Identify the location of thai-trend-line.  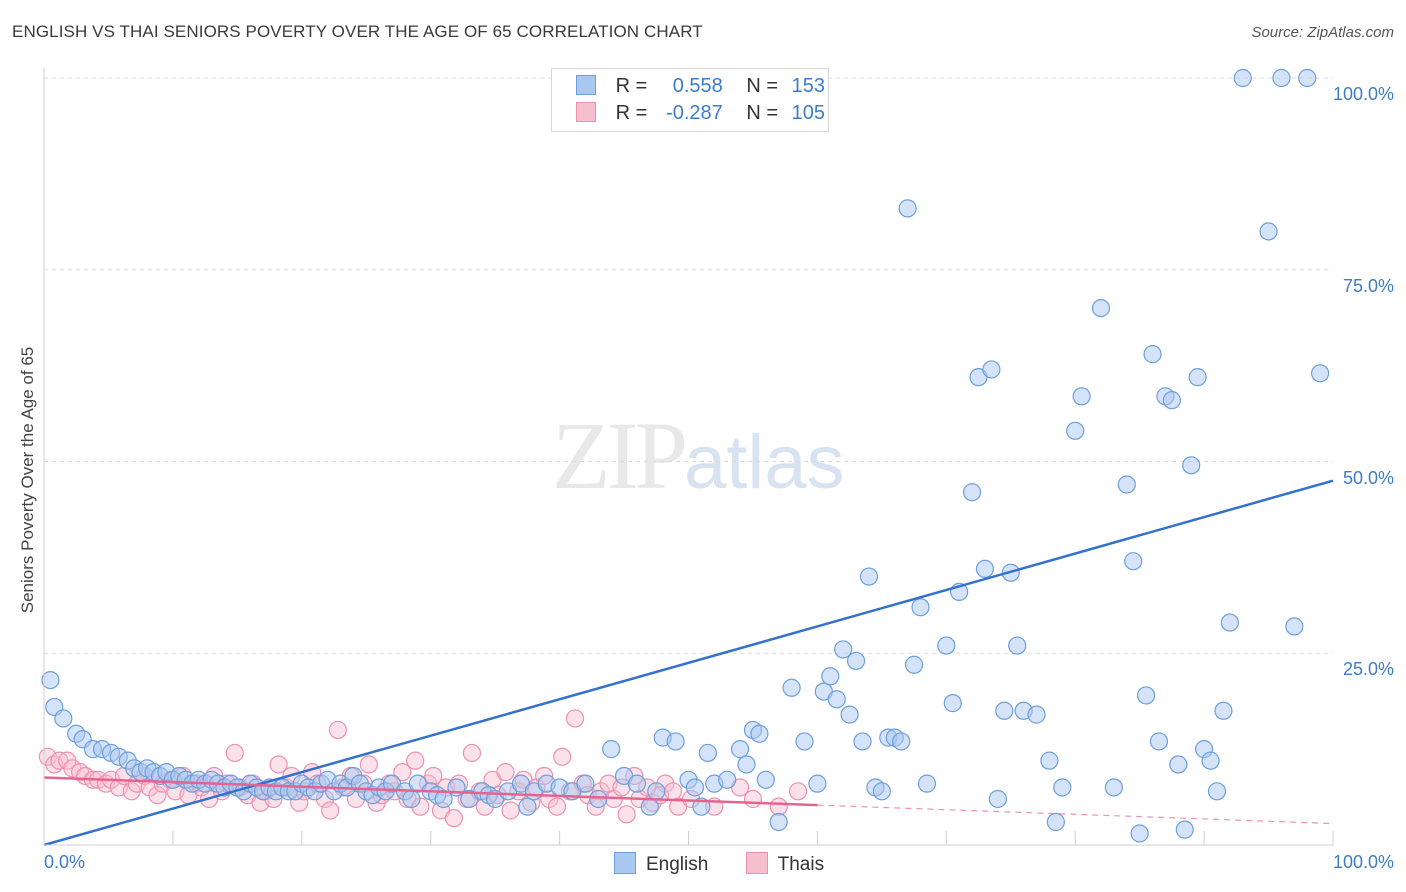
(430, 791).